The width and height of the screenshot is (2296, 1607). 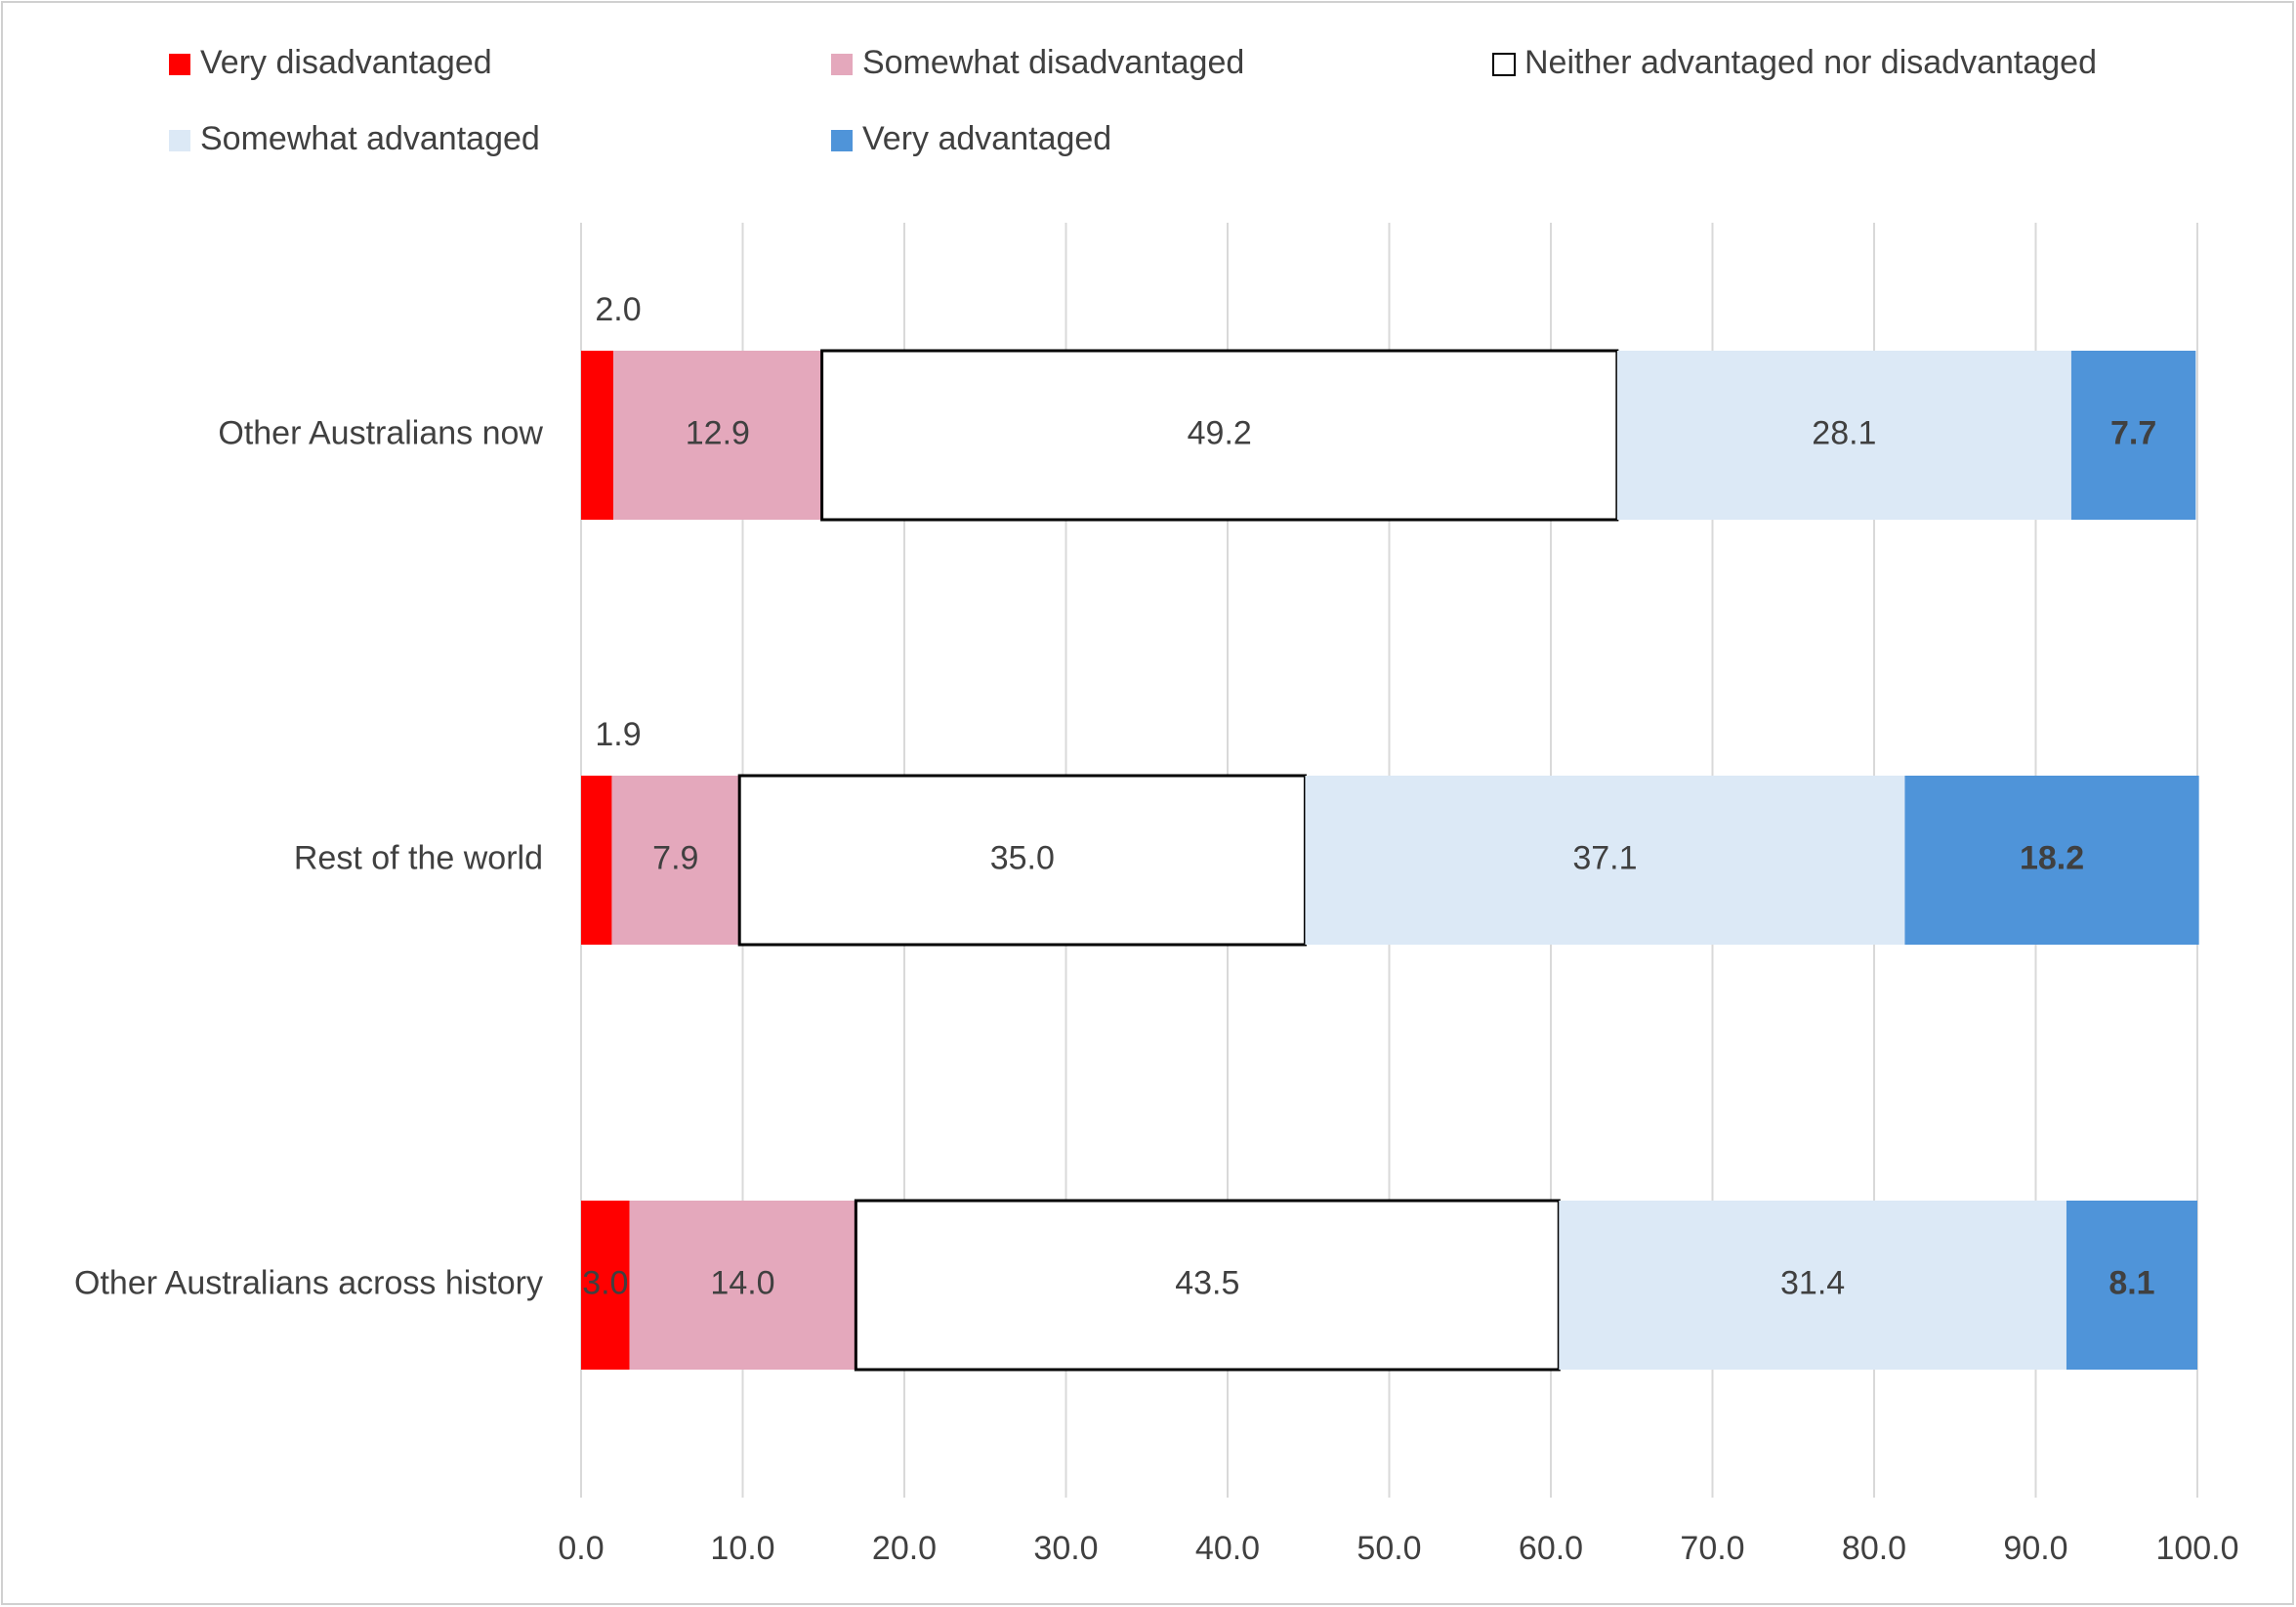 What do you see at coordinates (581, 1548) in the screenshot?
I see `x-tick-label: 0.0` at bounding box center [581, 1548].